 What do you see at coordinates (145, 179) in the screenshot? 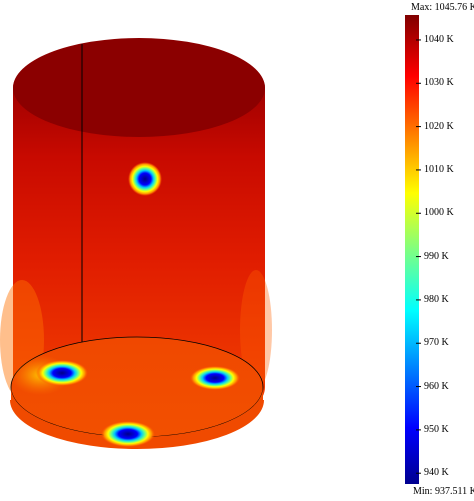
I see `wall-hole` at bounding box center [145, 179].